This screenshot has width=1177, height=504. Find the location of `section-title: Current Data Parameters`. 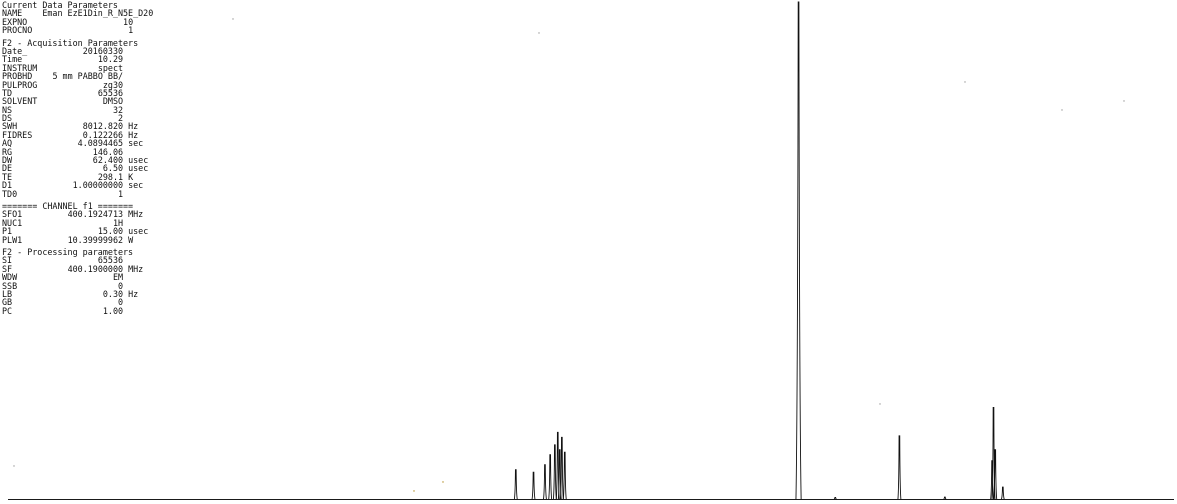

section-title: Current Data Parameters is located at coordinates (60, 5).